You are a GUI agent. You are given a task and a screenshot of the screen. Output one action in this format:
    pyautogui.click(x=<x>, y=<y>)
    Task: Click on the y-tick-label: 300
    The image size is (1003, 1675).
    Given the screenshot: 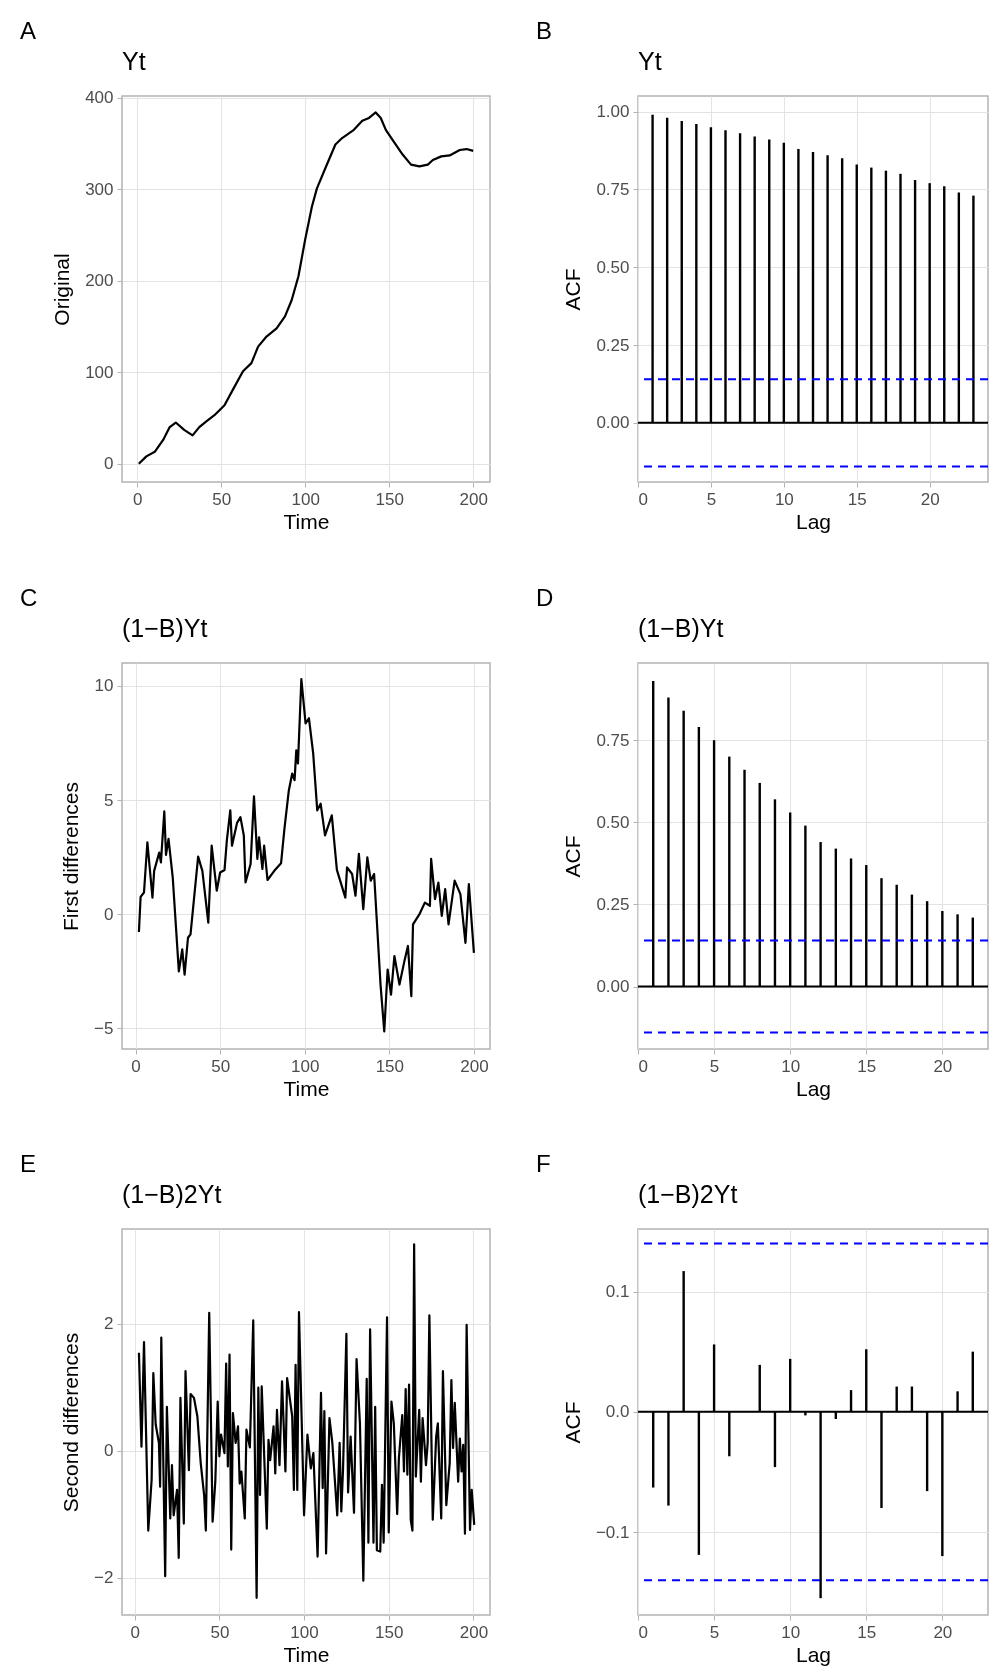 What is the action you would take?
    pyautogui.click(x=99, y=189)
    